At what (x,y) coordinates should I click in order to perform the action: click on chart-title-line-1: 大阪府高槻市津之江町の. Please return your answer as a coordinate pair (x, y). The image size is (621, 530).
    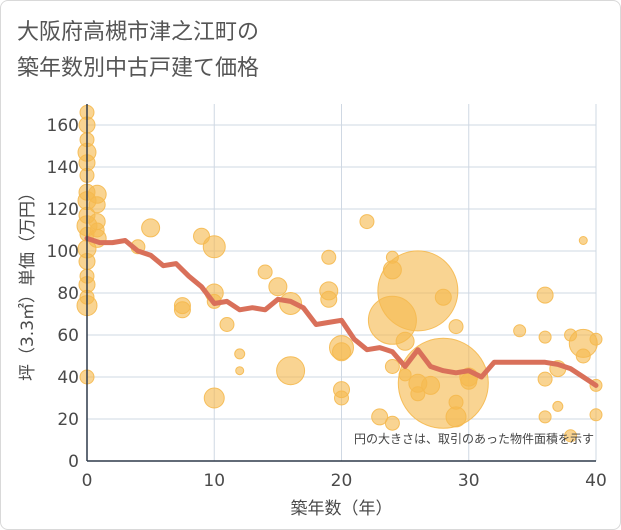
    Looking at the image, I should click on (138, 32).